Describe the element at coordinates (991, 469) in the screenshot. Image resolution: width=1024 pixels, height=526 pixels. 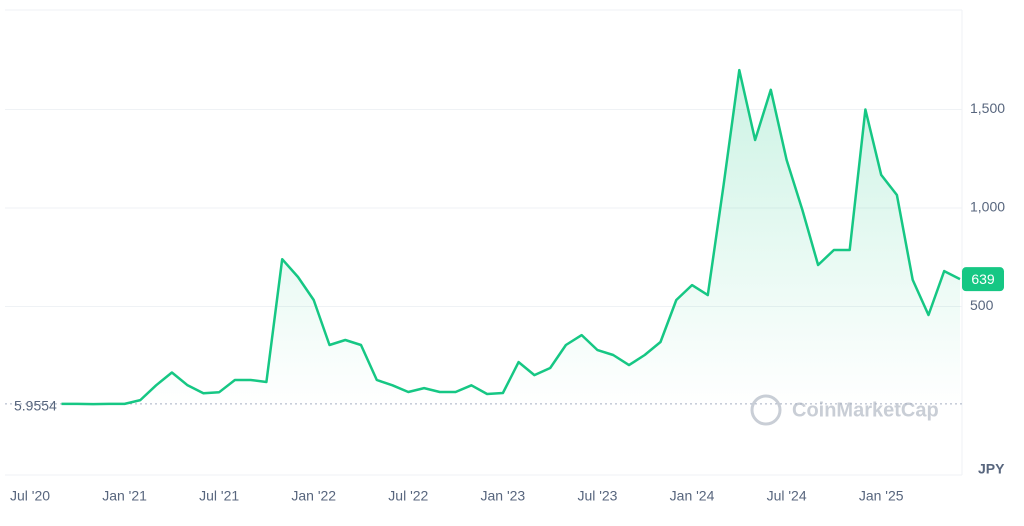
I see `y-axis-label: JPY` at that location.